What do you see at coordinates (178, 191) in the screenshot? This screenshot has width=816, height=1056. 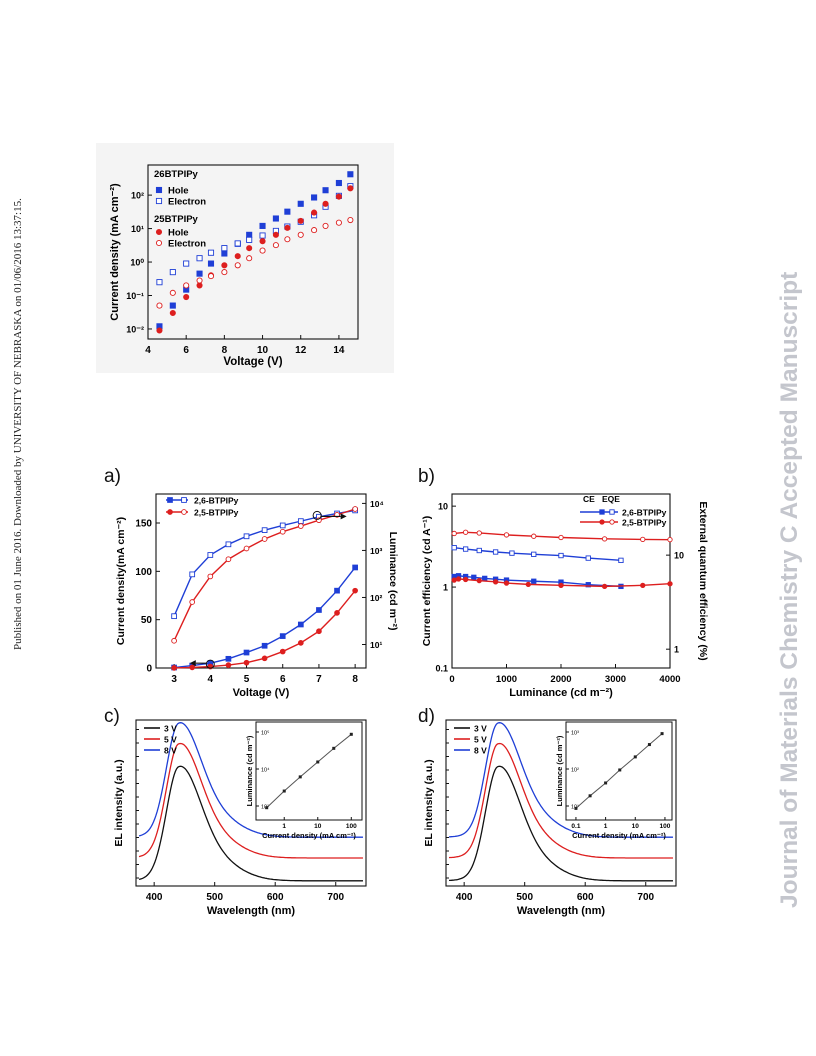 I see `legend-label: Hole` at bounding box center [178, 191].